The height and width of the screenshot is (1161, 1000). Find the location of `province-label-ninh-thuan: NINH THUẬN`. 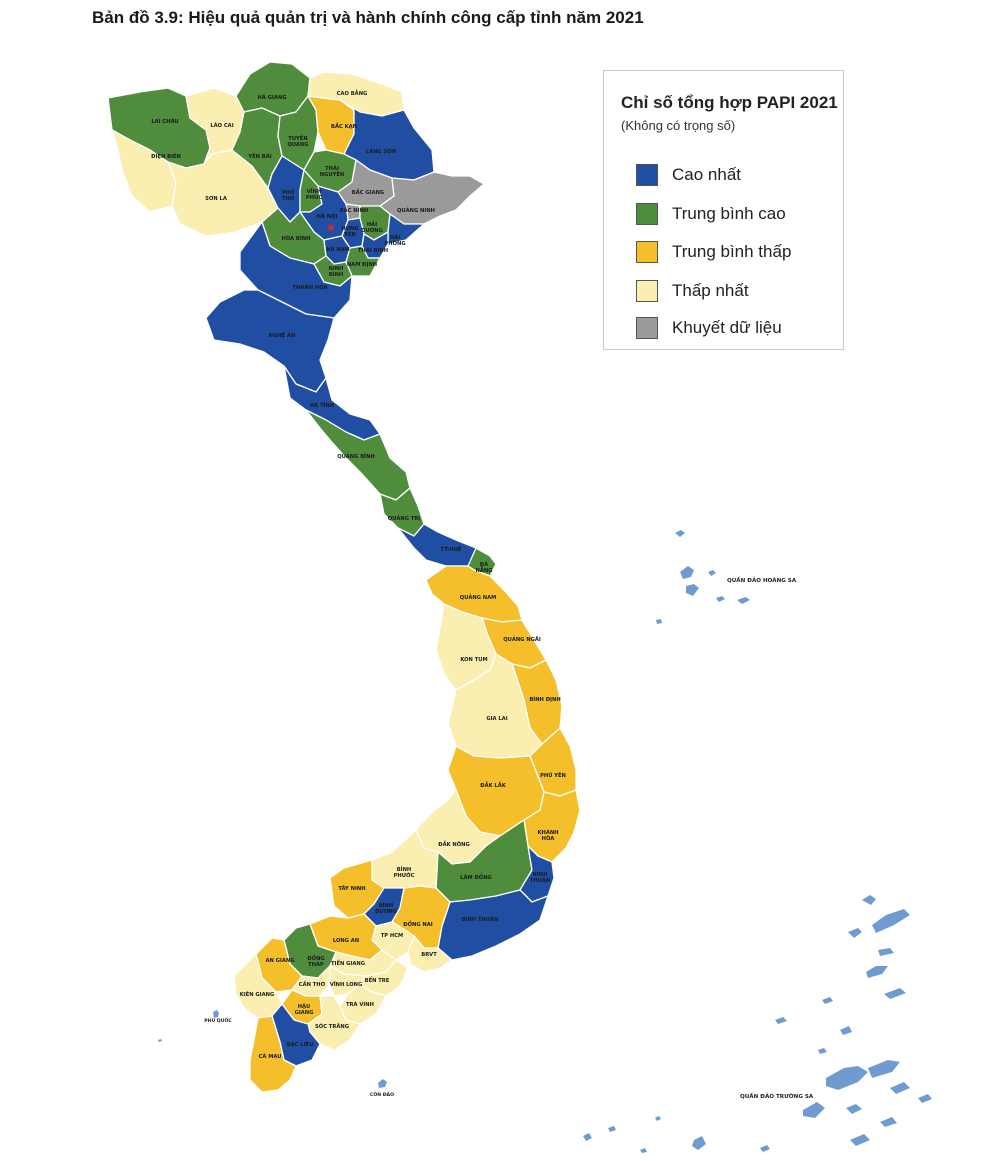

province-label-ninh-thuan: NINH THUẬN is located at coordinates (540, 878).